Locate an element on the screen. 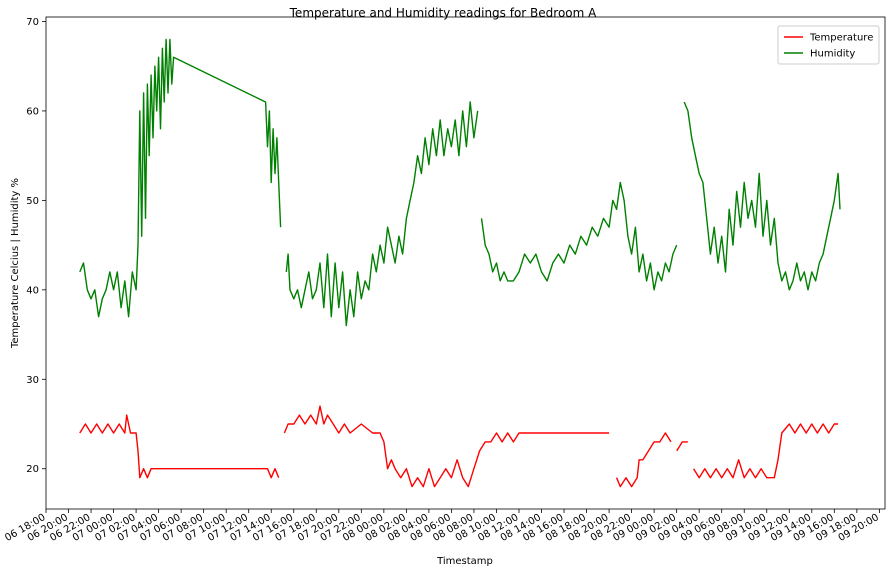  legend: Temperature Humidity is located at coordinates (828, 45).